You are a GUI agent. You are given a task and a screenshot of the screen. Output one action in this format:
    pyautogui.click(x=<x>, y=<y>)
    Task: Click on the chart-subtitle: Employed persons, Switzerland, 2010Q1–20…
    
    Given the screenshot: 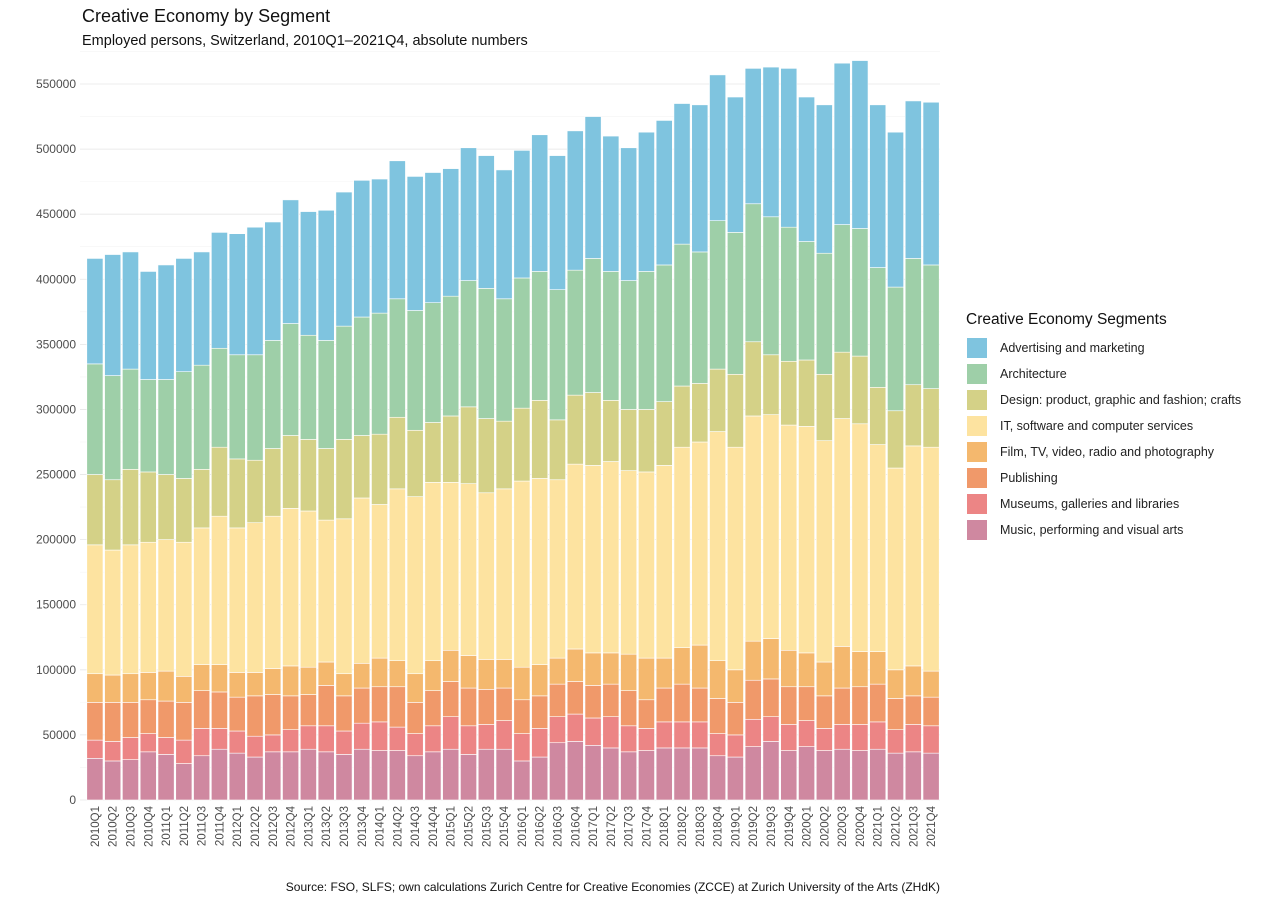 What is the action you would take?
    pyautogui.click(x=305, y=41)
    